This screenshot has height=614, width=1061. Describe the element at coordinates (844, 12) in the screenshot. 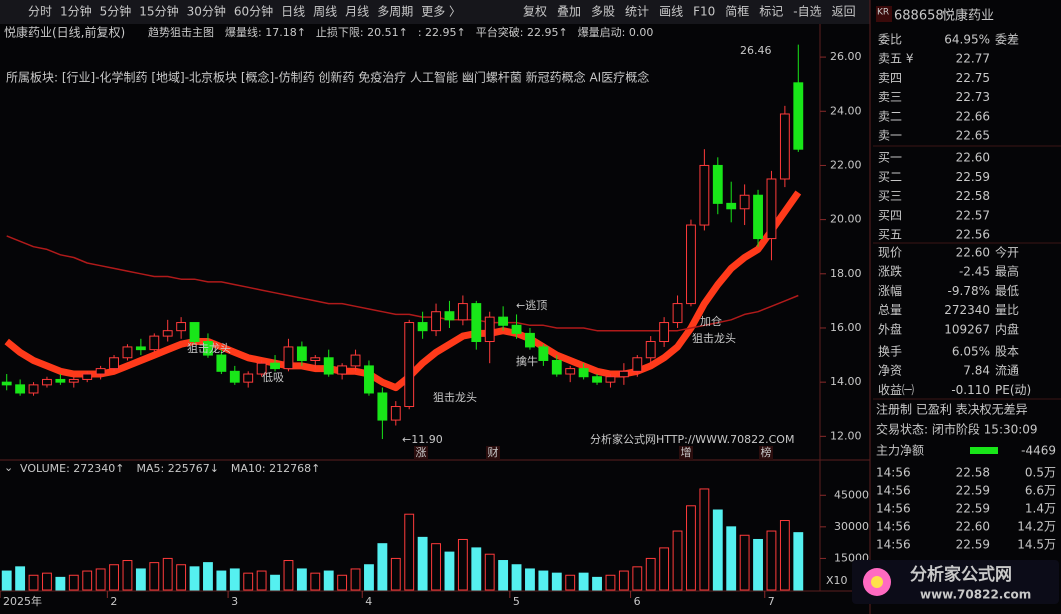

I see `toolbar-button: 返回` at that location.